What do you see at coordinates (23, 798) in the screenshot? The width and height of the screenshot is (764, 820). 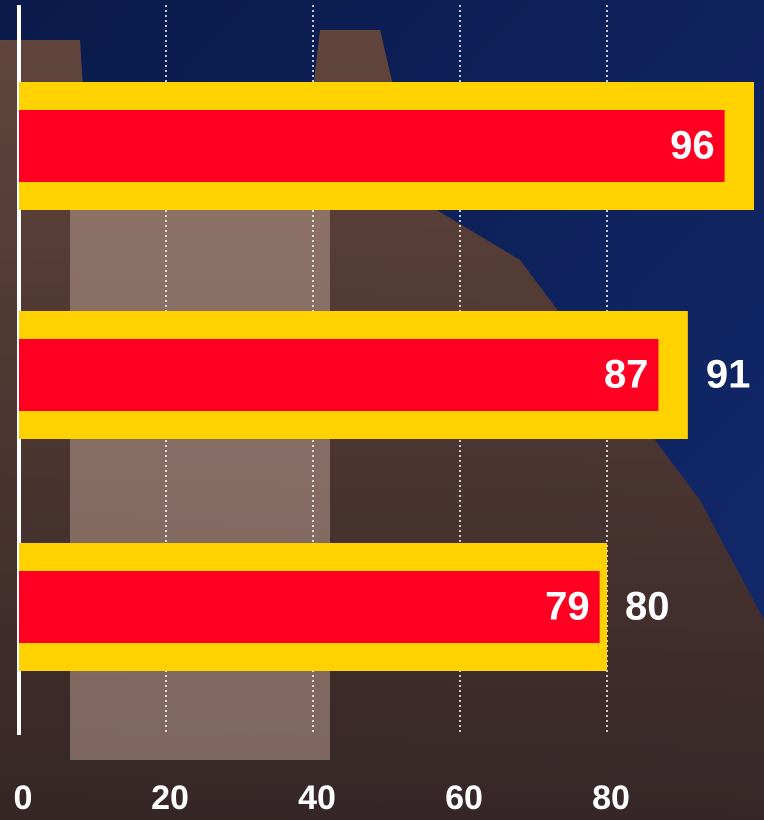 I see `x-tick-label: 0` at bounding box center [23, 798].